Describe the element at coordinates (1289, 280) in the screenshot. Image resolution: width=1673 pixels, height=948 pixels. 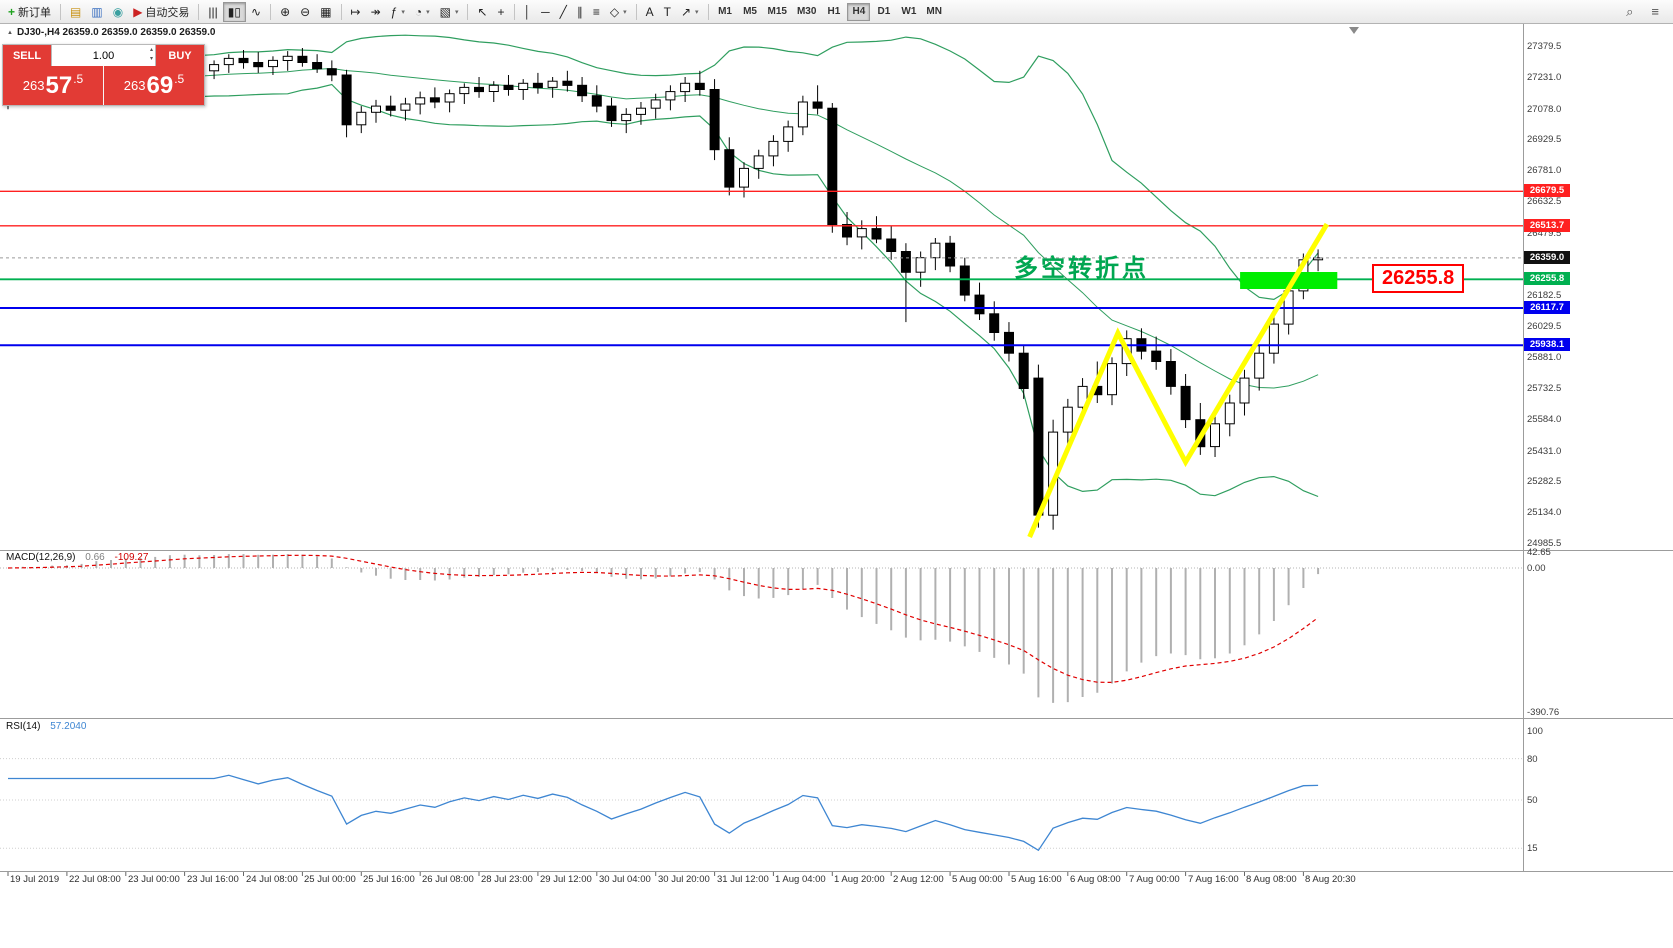
I see `highlight-zone` at that location.